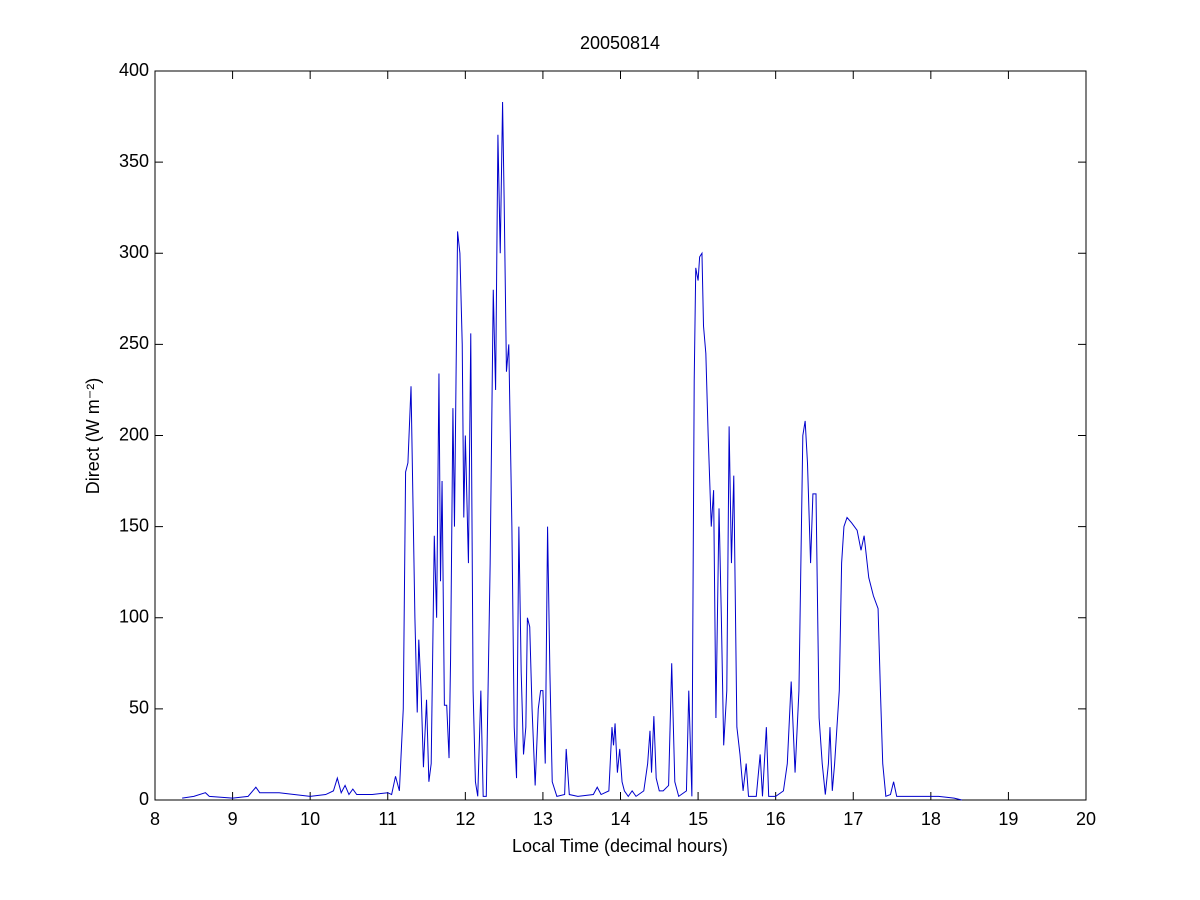  I want to click on y-tick-label: 50, so click(139, 708).